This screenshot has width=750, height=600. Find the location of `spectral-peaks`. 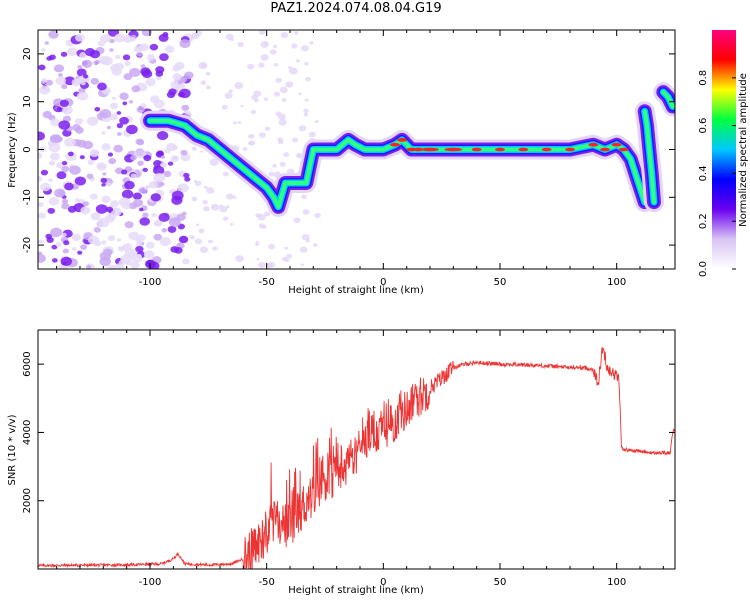

spectral-peaks is located at coordinates (509, 145).